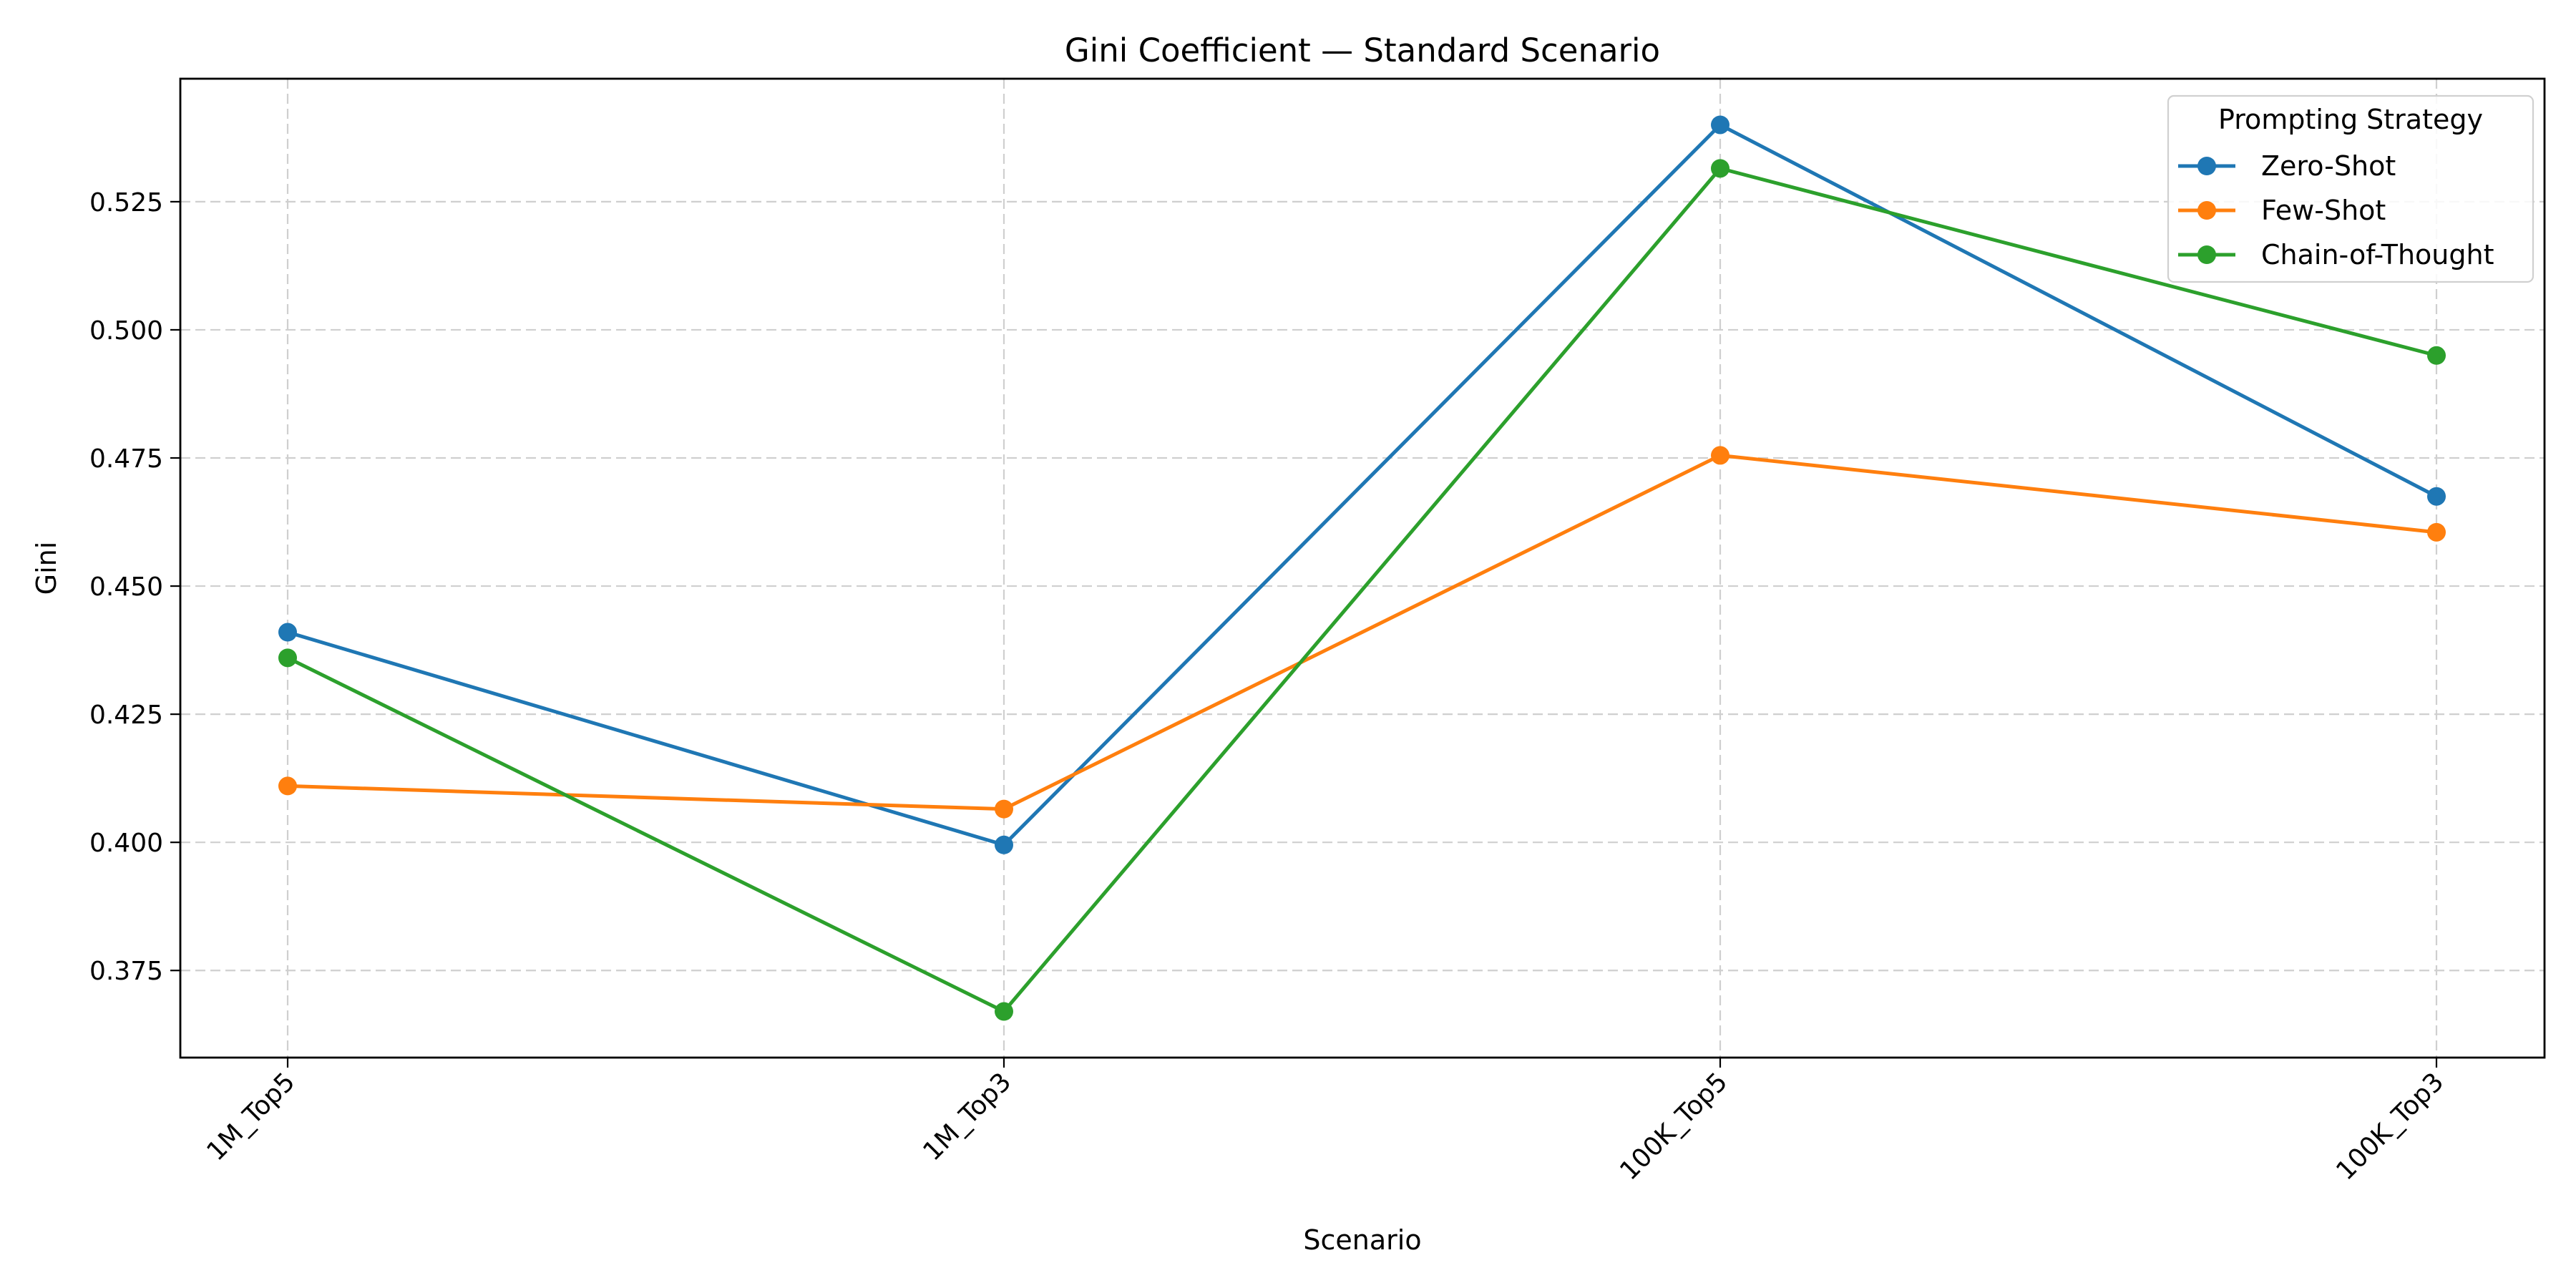 The image size is (2576, 1288). I want to click on legend-title: Prompting Strategy, so click(2350, 119).